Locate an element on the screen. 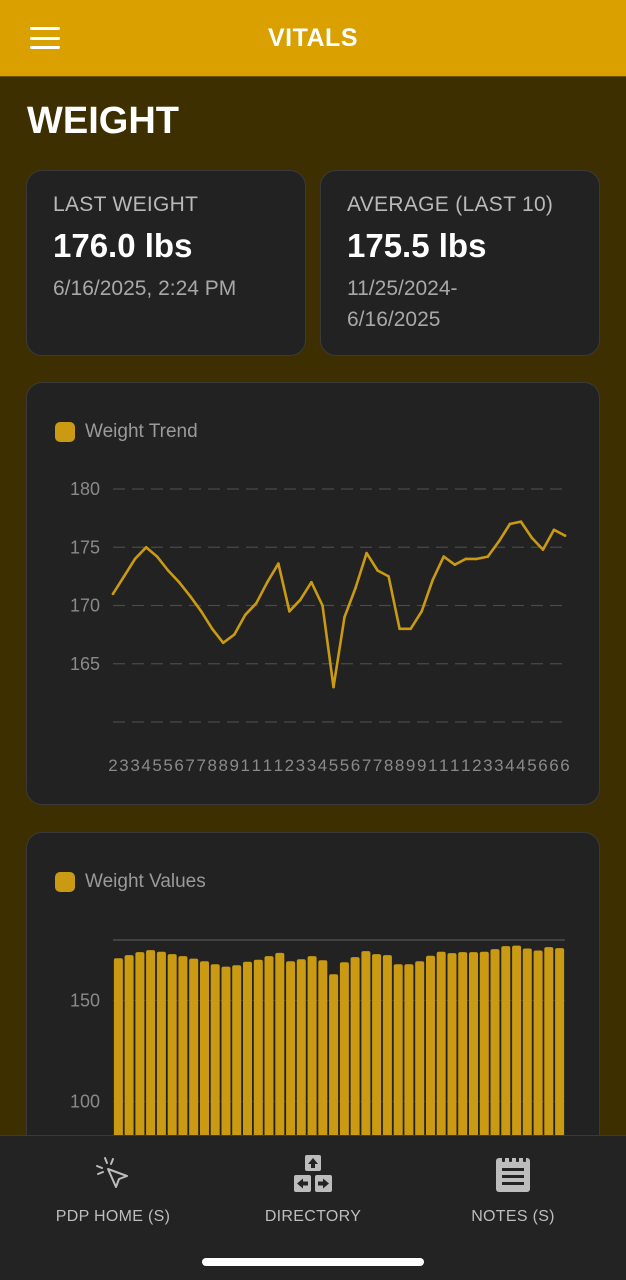 The height and width of the screenshot is (1280, 626). legend-swatch is located at coordinates (65, 432).